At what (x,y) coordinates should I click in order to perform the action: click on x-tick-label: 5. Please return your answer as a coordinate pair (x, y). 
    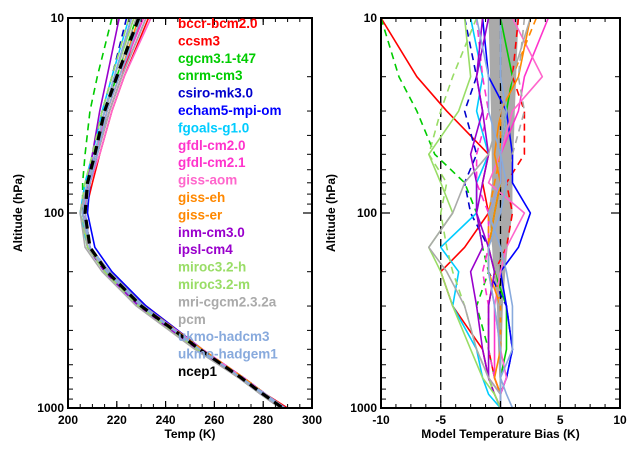
    Looking at the image, I should click on (560, 420).